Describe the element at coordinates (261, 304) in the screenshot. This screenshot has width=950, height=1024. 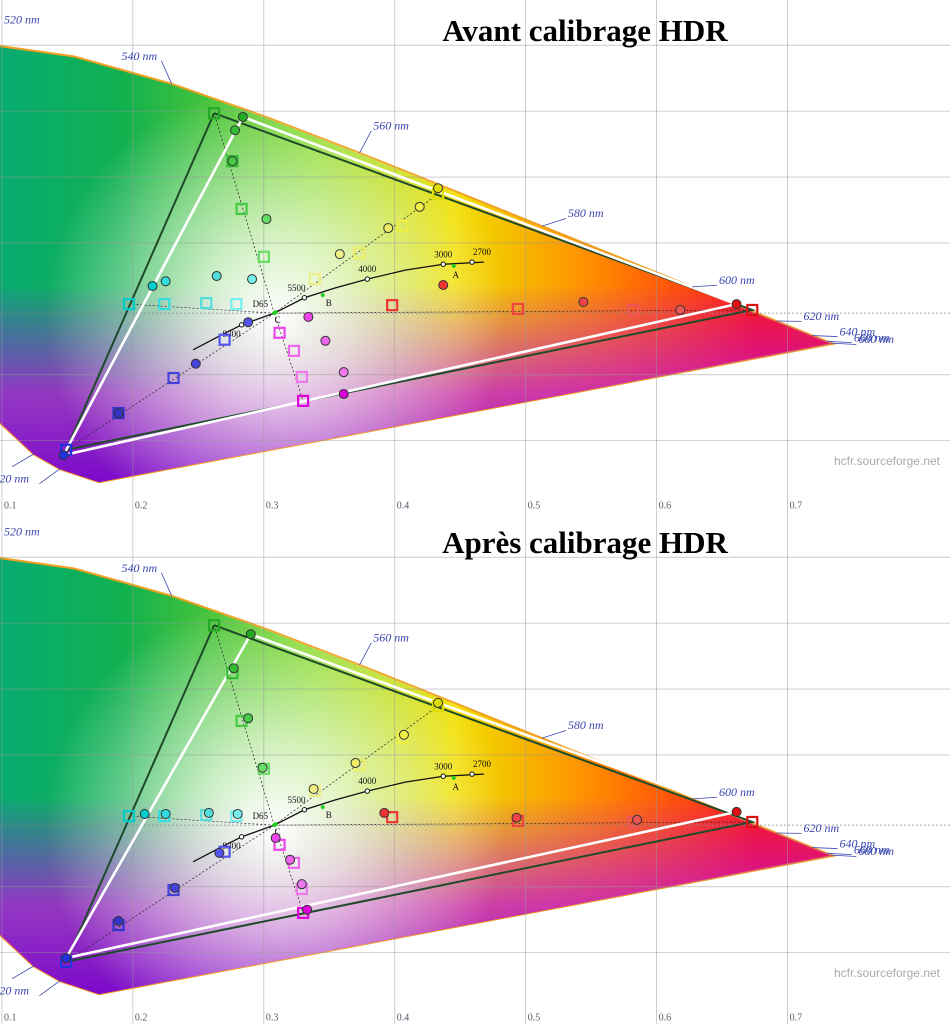
I see `illuminant-label: D65` at that location.